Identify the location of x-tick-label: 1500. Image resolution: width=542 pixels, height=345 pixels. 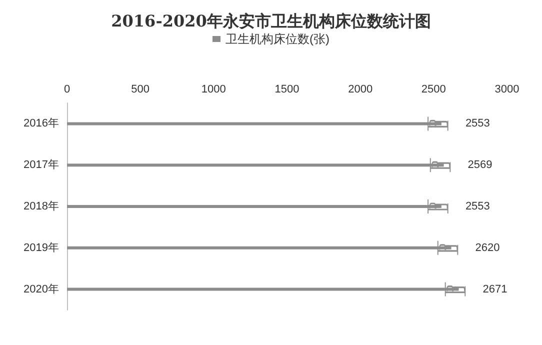
(287, 90).